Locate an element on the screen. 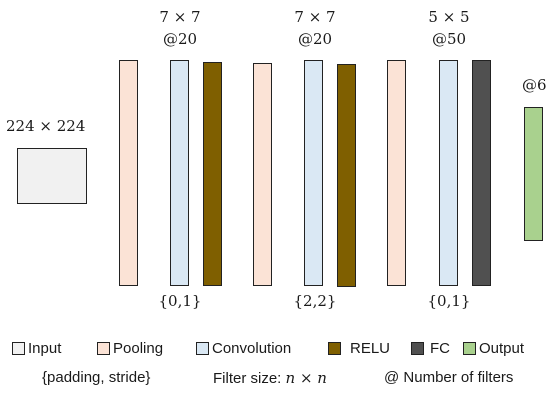 This screenshot has height=395, width=551. block1-filters-label: @20 is located at coordinates (180, 39).